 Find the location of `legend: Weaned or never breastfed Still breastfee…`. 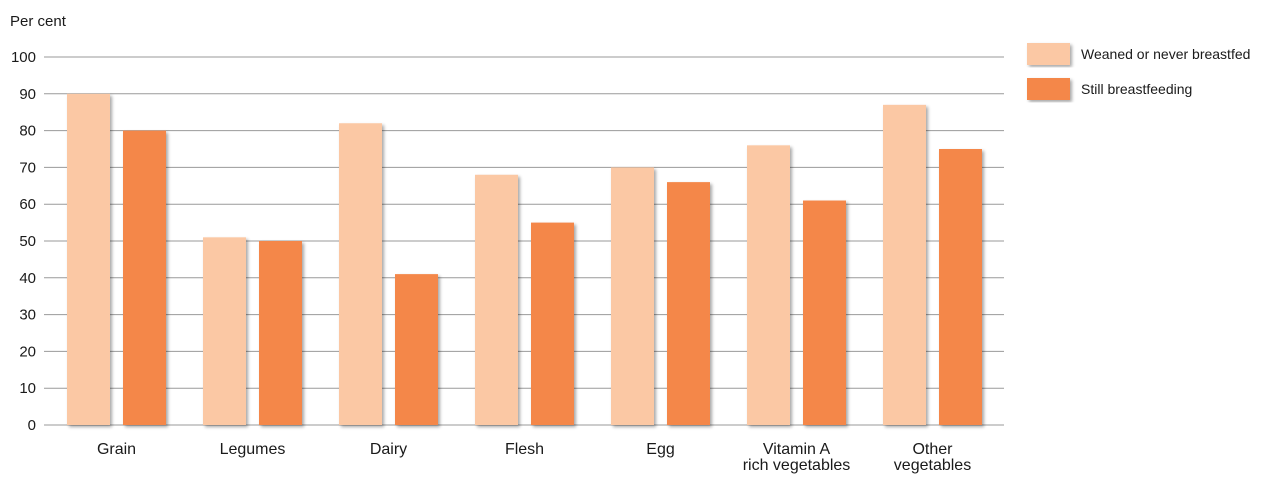

legend: Weaned or never breastfed Still breastfee… is located at coordinates (1138, 71).